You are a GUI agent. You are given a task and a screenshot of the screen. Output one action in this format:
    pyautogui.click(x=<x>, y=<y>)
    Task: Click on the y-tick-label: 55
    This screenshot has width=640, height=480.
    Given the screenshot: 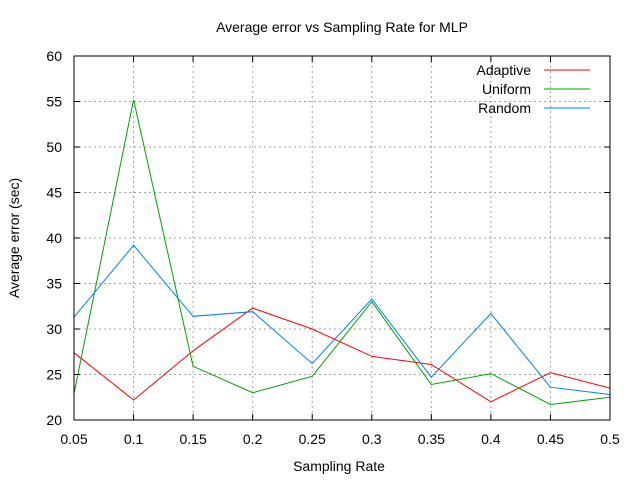 What is the action you would take?
    pyautogui.click(x=54, y=102)
    